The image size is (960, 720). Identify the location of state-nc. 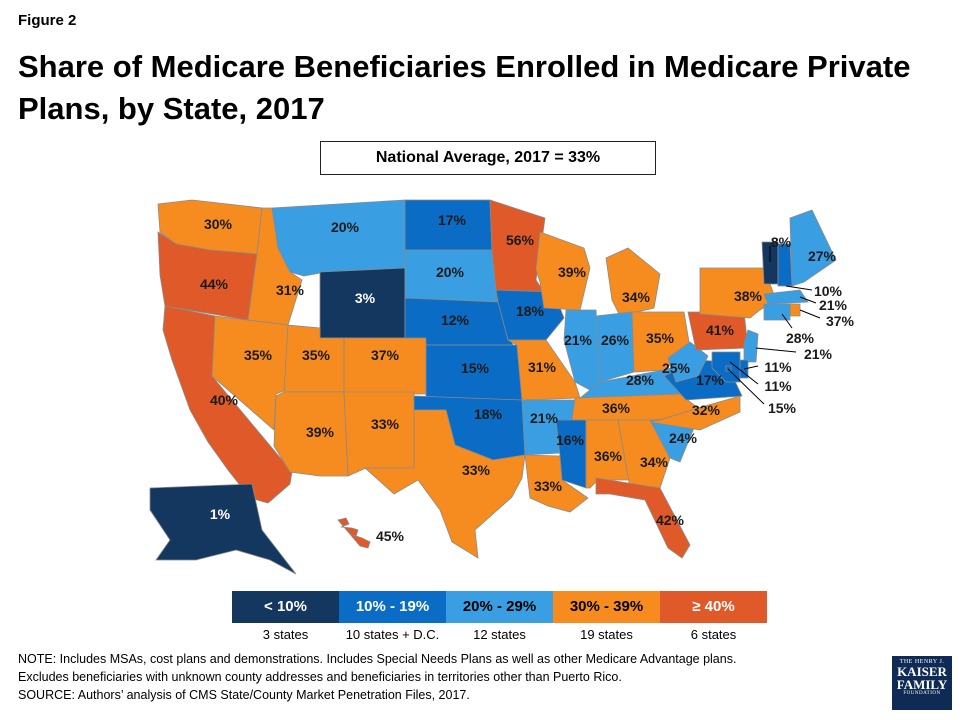
(695, 413).